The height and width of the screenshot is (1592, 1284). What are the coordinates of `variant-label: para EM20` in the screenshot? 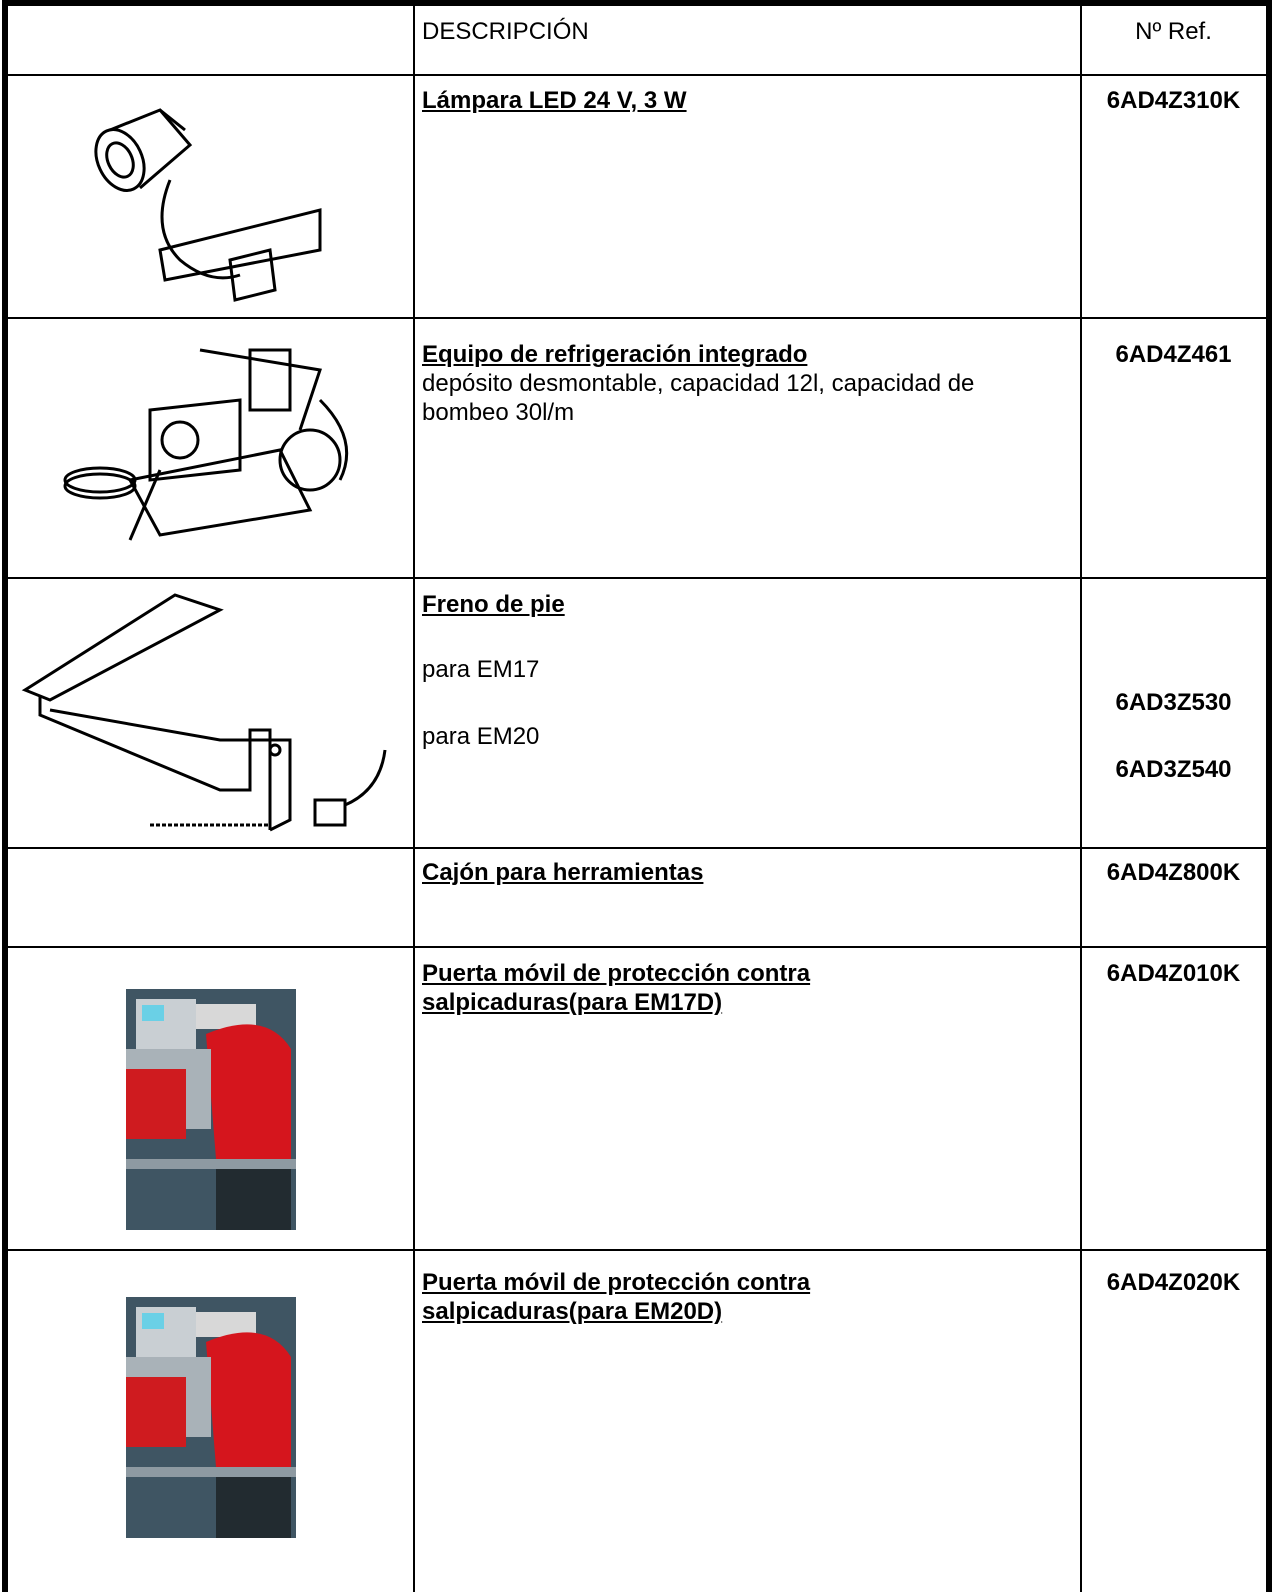 It's located at (481, 736).